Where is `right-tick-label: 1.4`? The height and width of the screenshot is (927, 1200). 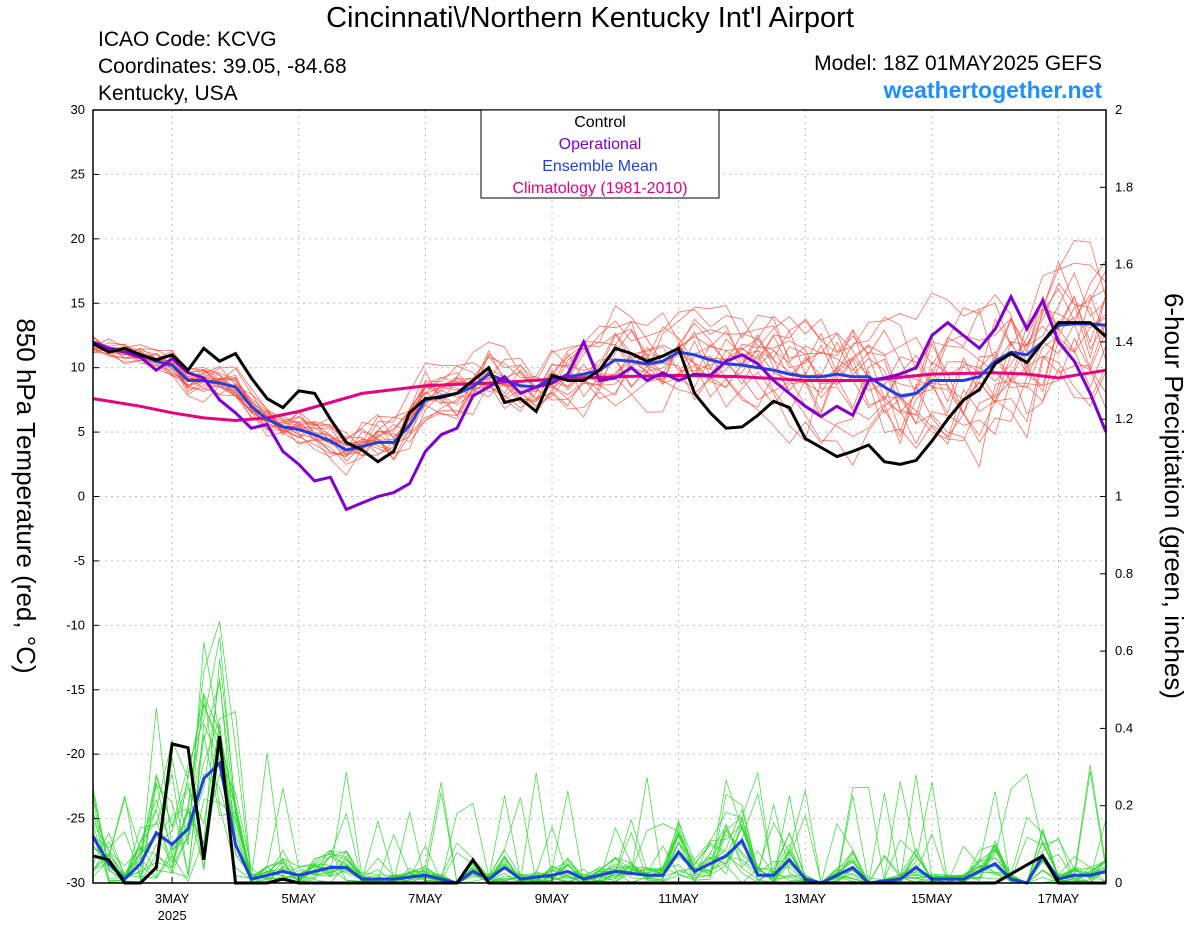
right-tick-label: 1.4 is located at coordinates (1124, 341).